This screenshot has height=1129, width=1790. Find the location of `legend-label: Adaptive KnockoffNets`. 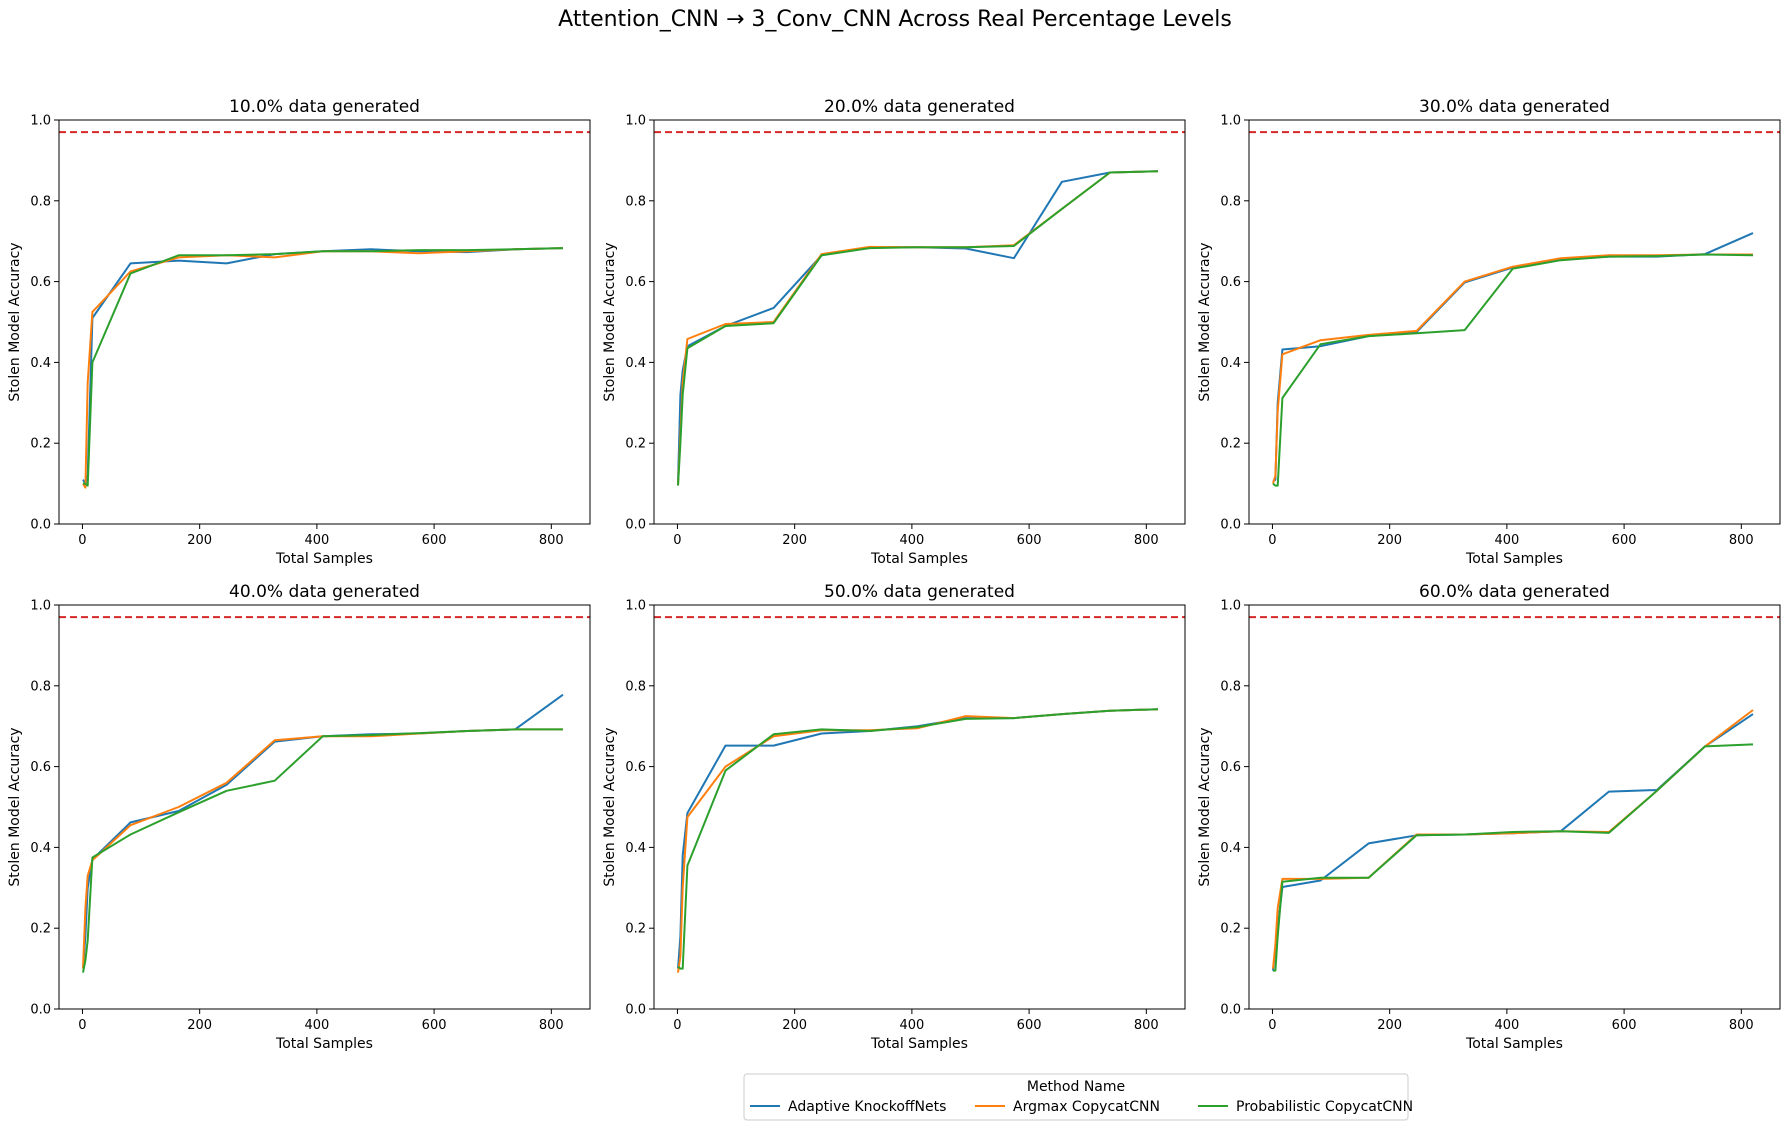

legend-label: Adaptive KnockoffNets is located at coordinates (867, 1107).